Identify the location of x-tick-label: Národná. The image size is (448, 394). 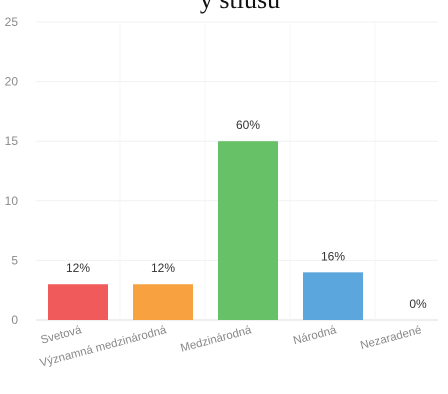
(315, 335).